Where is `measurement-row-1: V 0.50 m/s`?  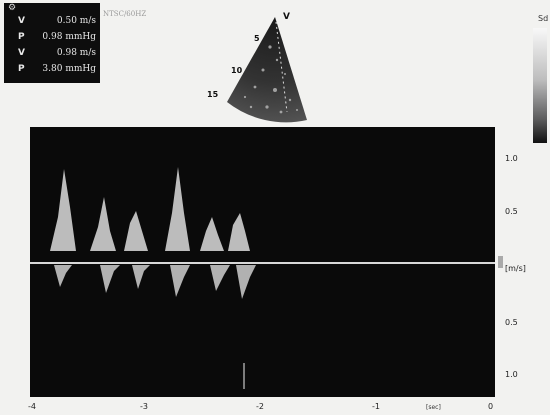
measurement-row-1: V 0.50 m/s is located at coordinates (52, 21).